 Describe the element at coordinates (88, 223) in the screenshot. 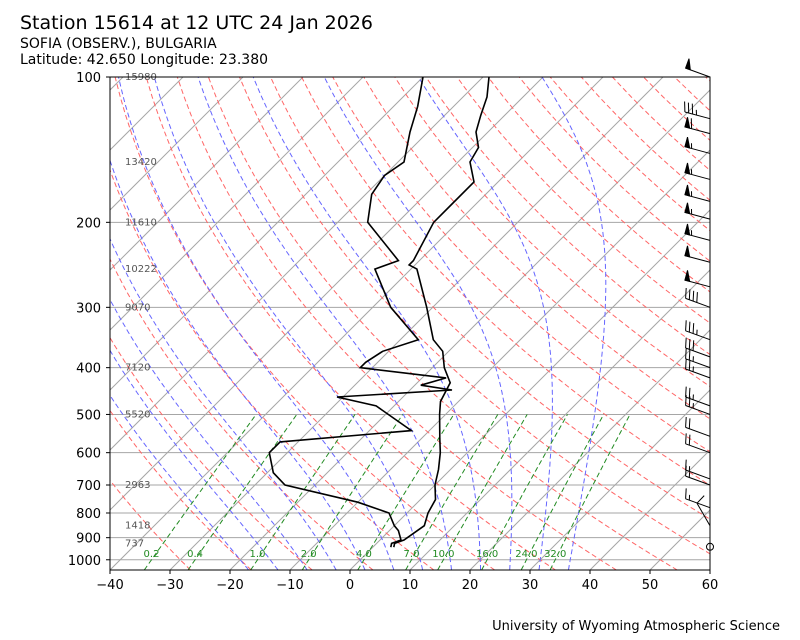

I see `y-tick-label: 200` at that location.